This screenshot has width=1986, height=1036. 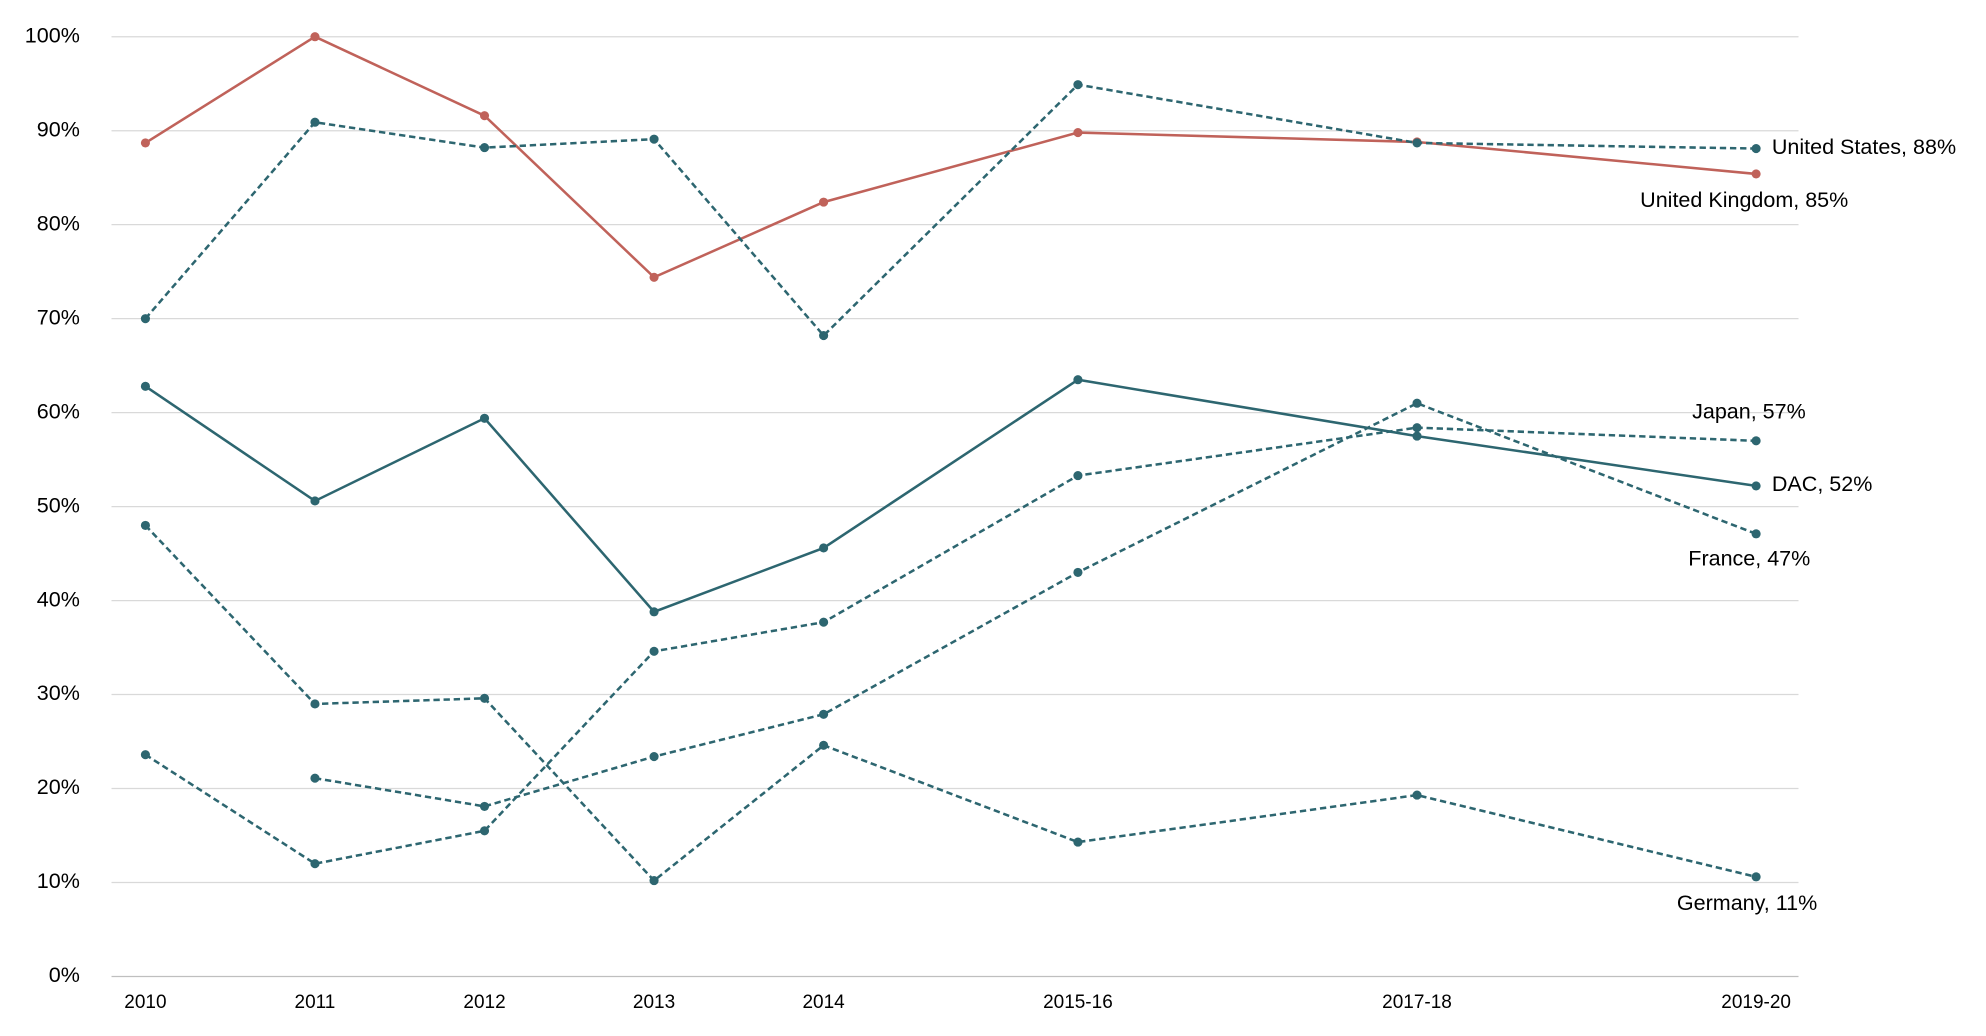 What do you see at coordinates (1749, 412) in the screenshot?
I see `series-label: Japan, 57%` at bounding box center [1749, 412].